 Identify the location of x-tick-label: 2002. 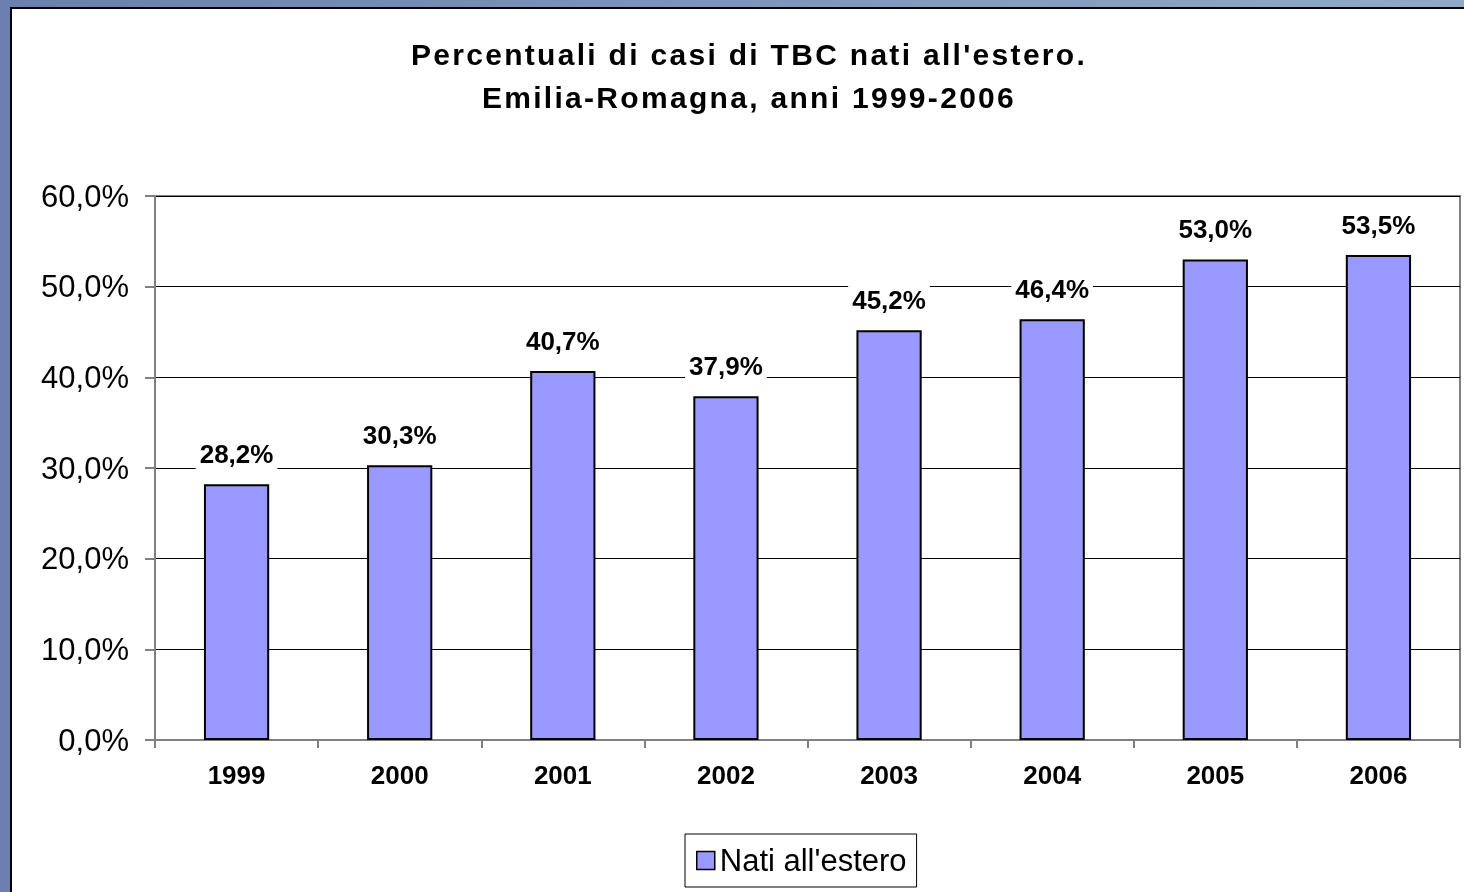
(726, 775).